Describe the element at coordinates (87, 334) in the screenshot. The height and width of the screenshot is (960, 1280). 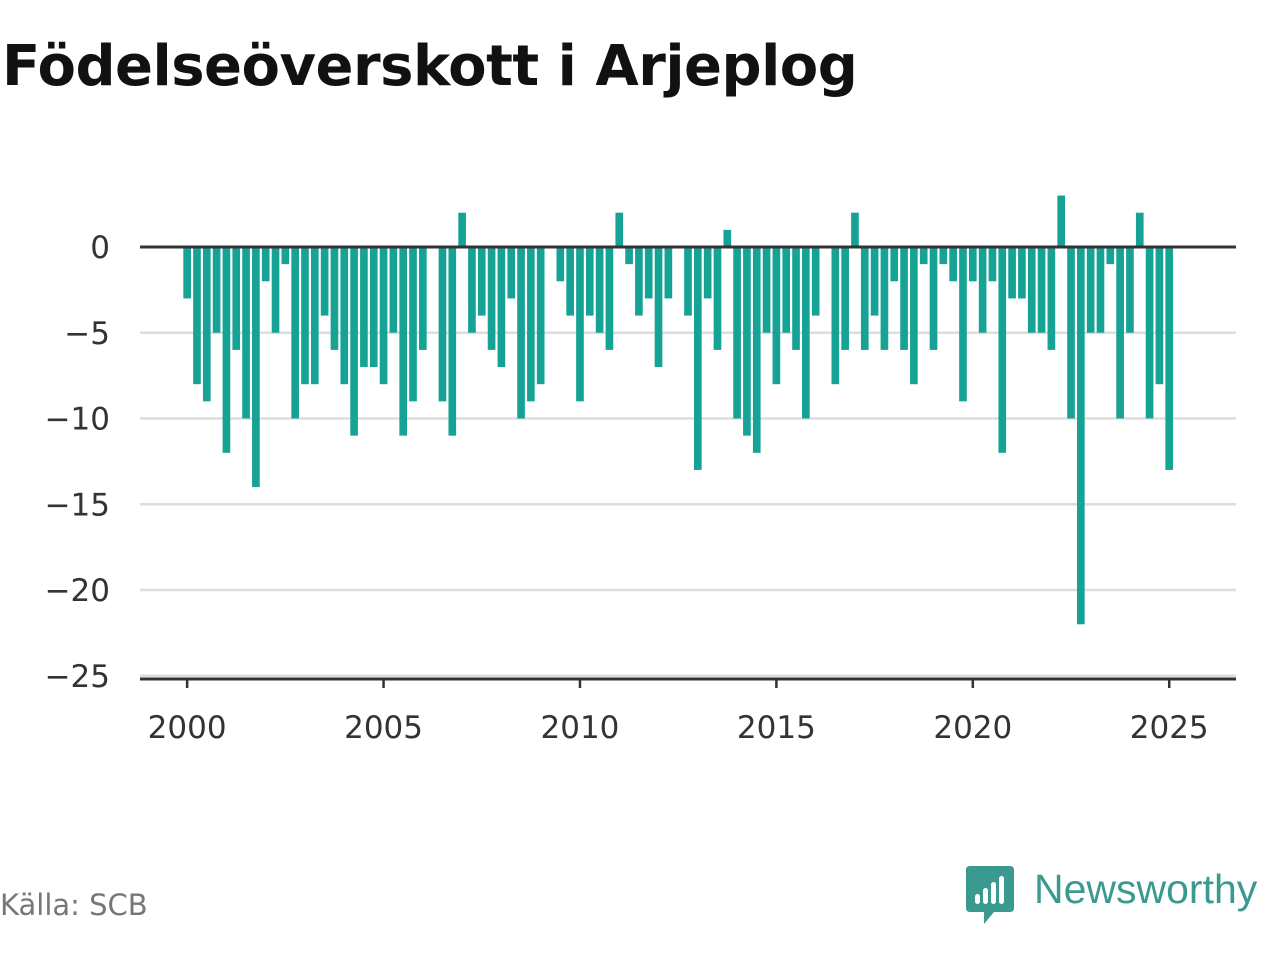
I see `y-tick-label: −5` at that location.